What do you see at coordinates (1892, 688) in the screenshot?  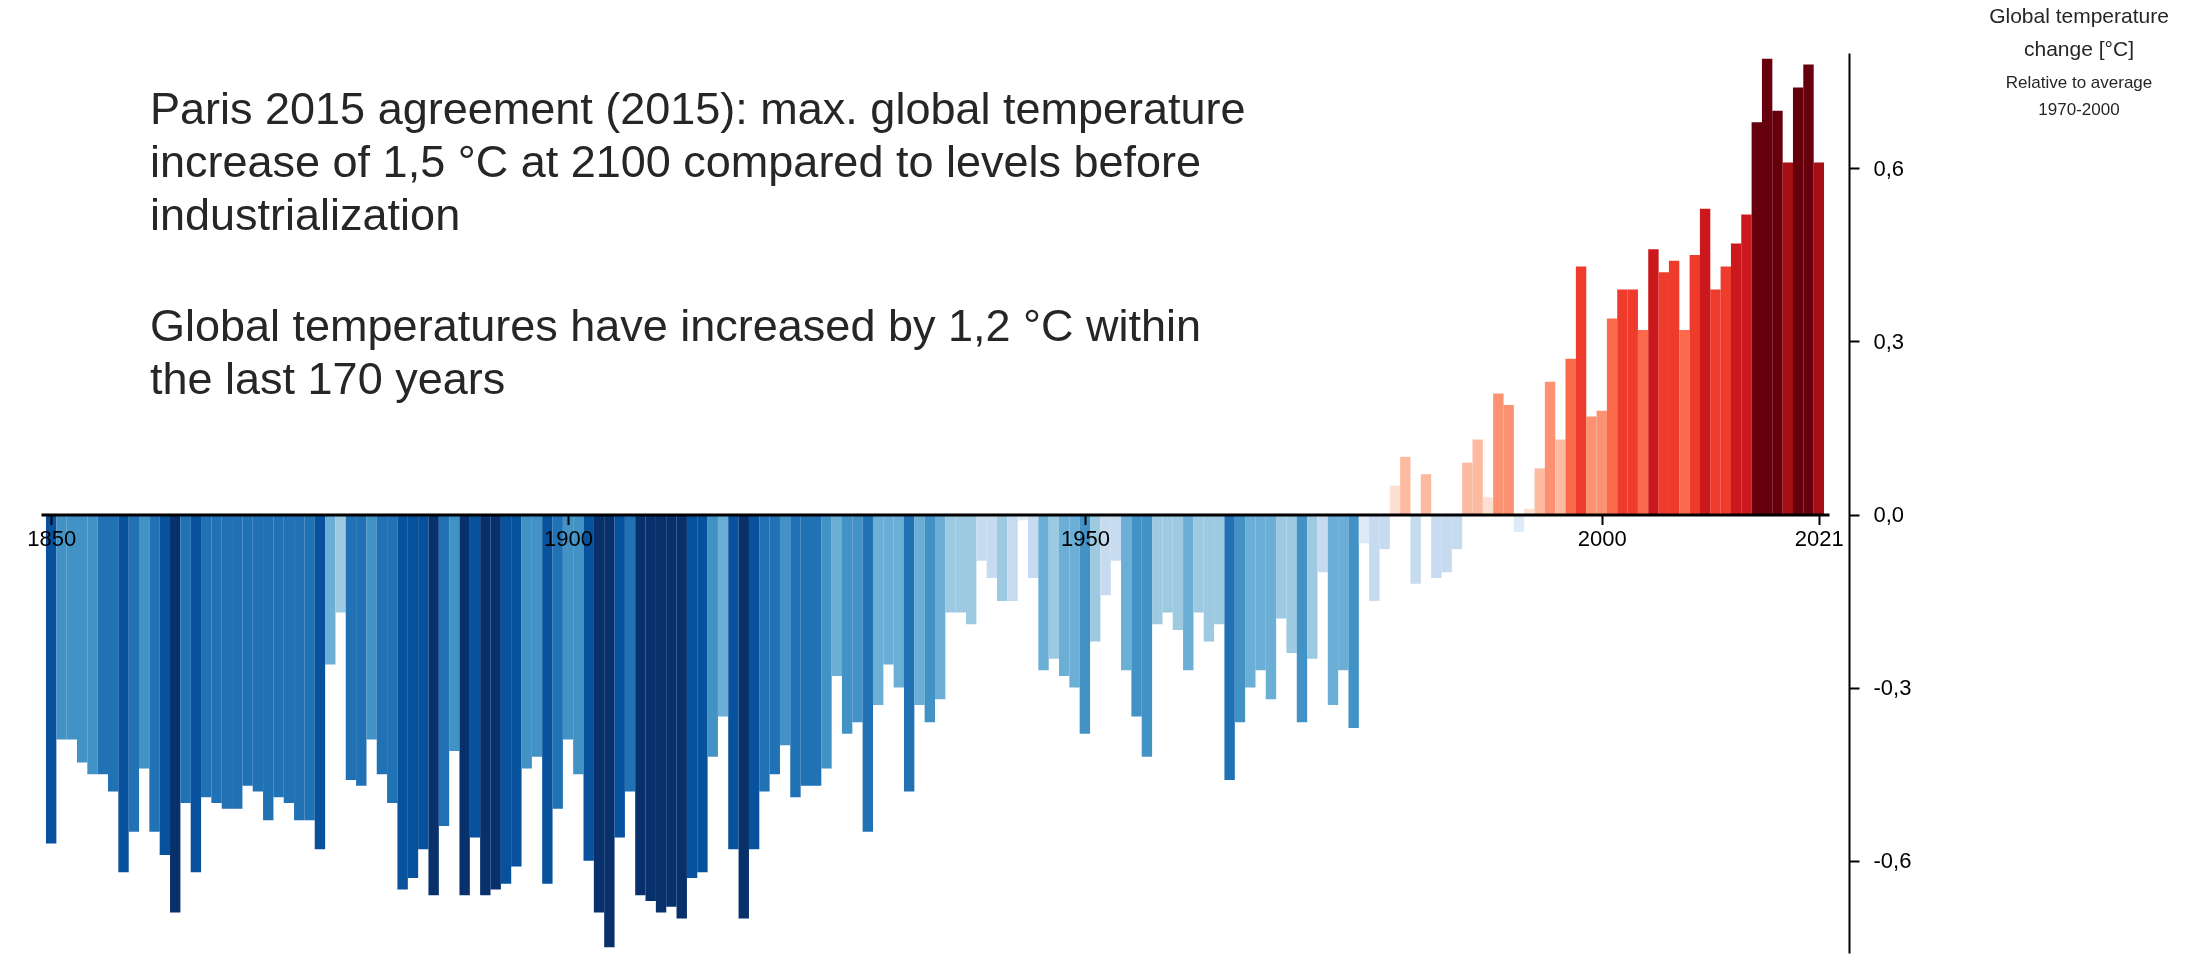 I see `y-tick-label: -0,3` at bounding box center [1892, 688].